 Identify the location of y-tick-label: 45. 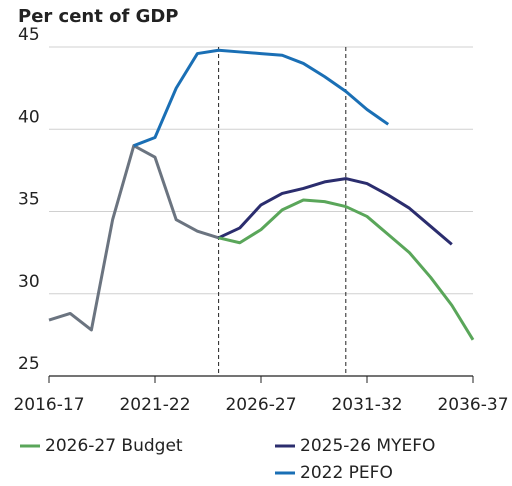
(29, 35).